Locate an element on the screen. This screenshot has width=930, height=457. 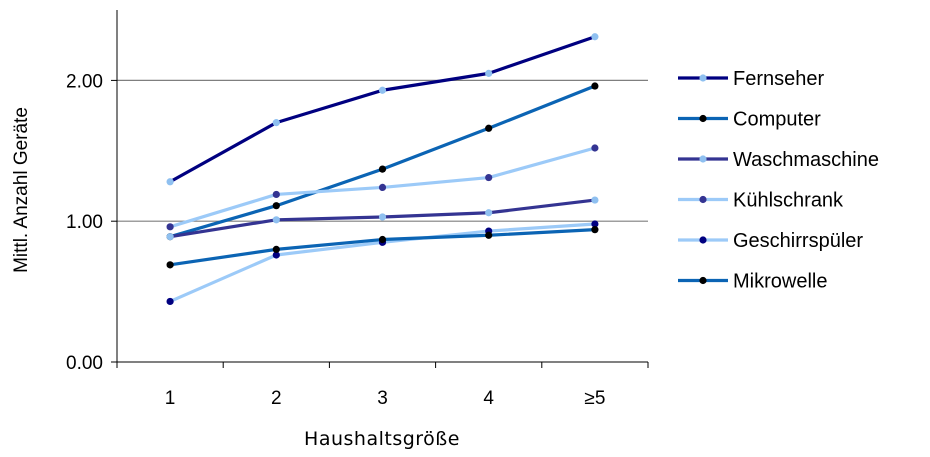
series-kühlschrank is located at coordinates (382, 187).